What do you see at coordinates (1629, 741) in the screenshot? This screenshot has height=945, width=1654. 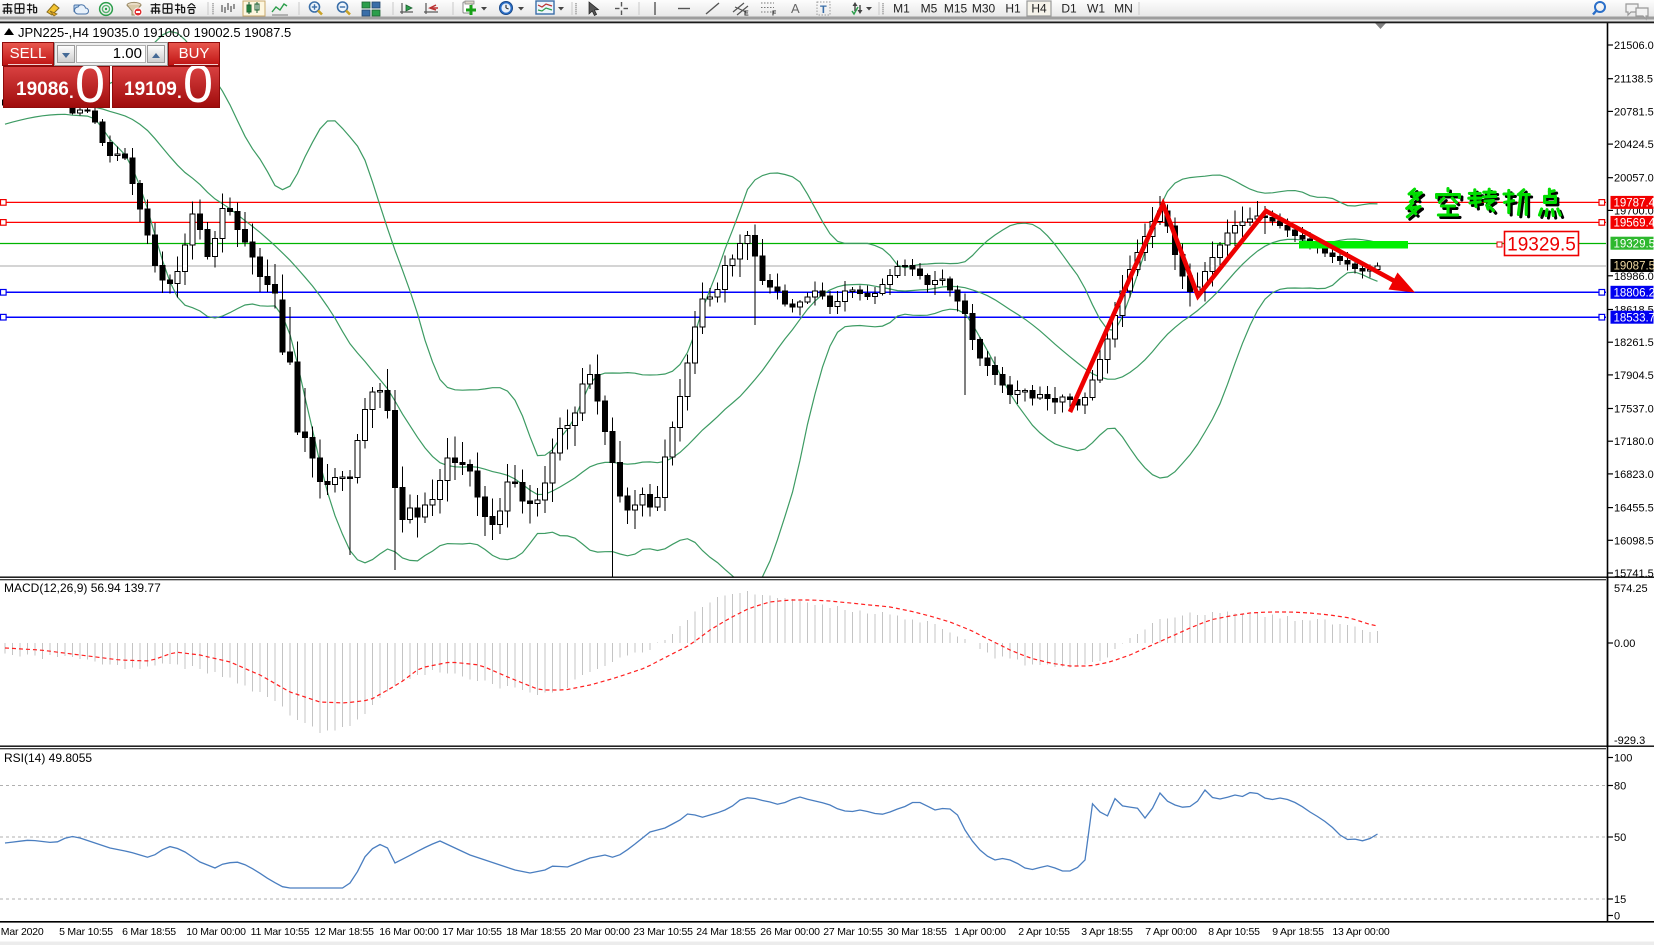 I see `svg-text: -929.3` at bounding box center [1629, 741].